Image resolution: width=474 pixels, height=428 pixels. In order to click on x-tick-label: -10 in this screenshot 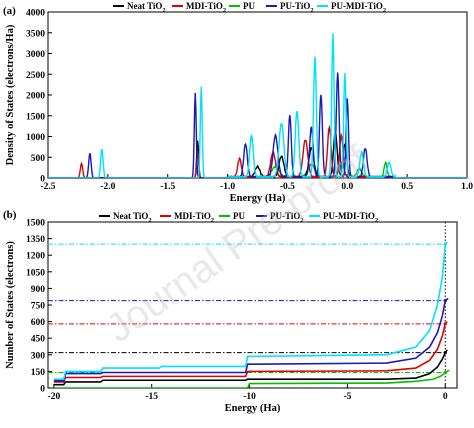, I will do `click(249, 397)`.